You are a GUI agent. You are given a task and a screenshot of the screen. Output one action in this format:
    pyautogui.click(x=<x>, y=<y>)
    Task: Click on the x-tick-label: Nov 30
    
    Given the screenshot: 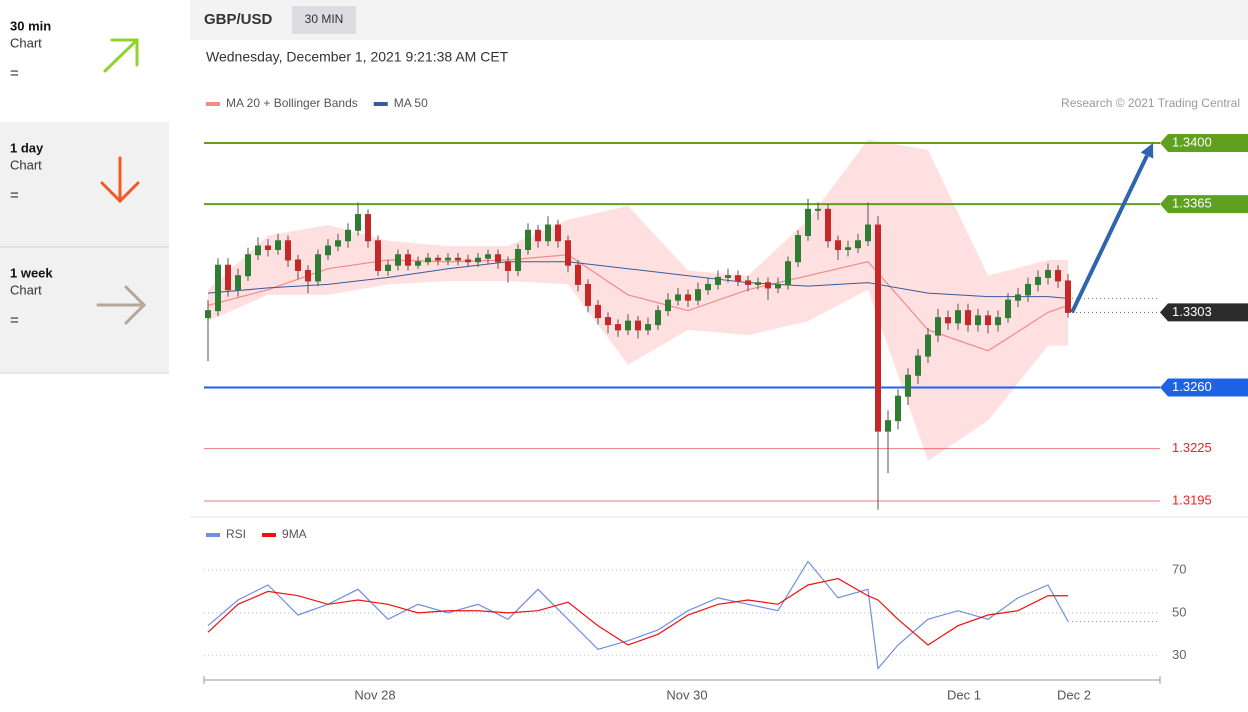 What is the action you would take?
    pyautogui.click(x=686, y=694)
    